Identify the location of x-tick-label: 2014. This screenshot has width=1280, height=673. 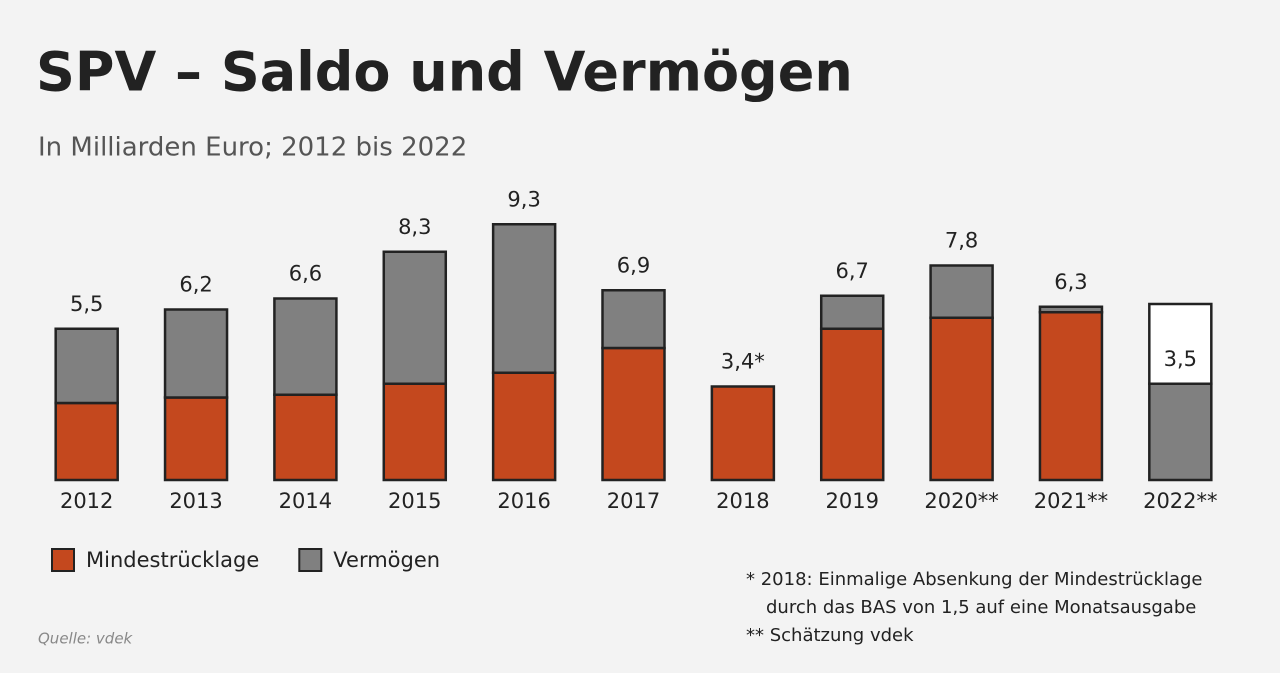
(305, 501).